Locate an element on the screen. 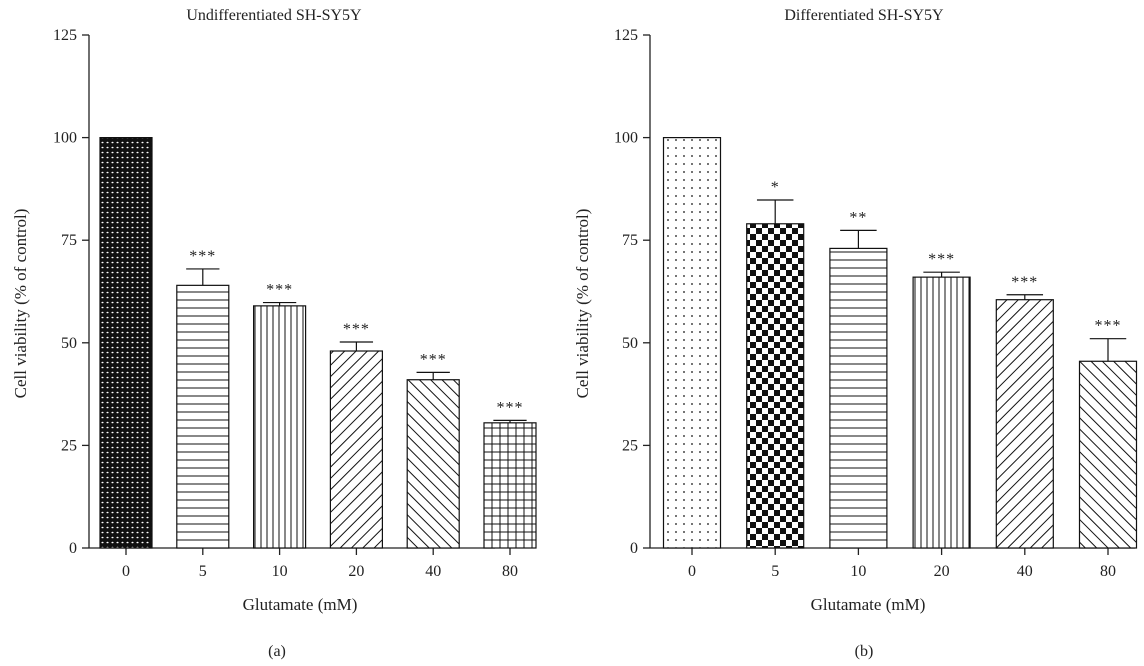  chart-title: Differentiated SH-SY5Y is located at coordinates (864, 15).